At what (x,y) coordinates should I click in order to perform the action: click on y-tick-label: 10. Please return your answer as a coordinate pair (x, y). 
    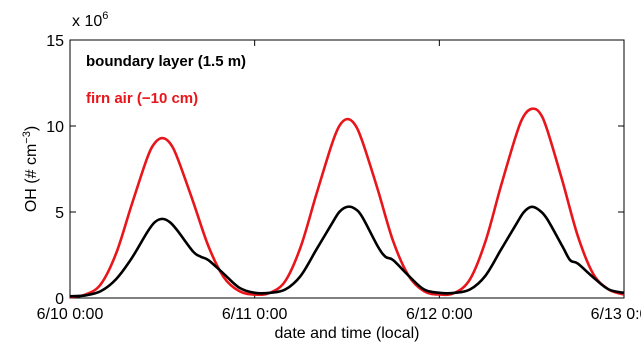
    Looking at the image, I should click on (55, 127).